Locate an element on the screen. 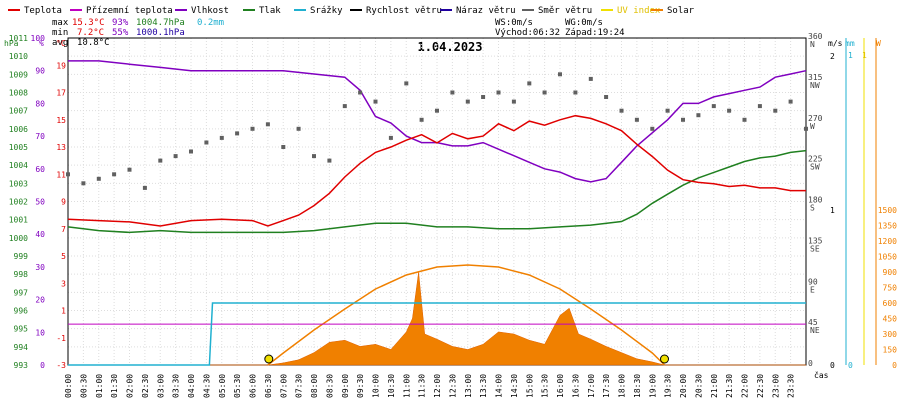 The height and width of the screenshot is (404, 900). legend-label: Přízemní teplota is located at coordinates (129, 11).